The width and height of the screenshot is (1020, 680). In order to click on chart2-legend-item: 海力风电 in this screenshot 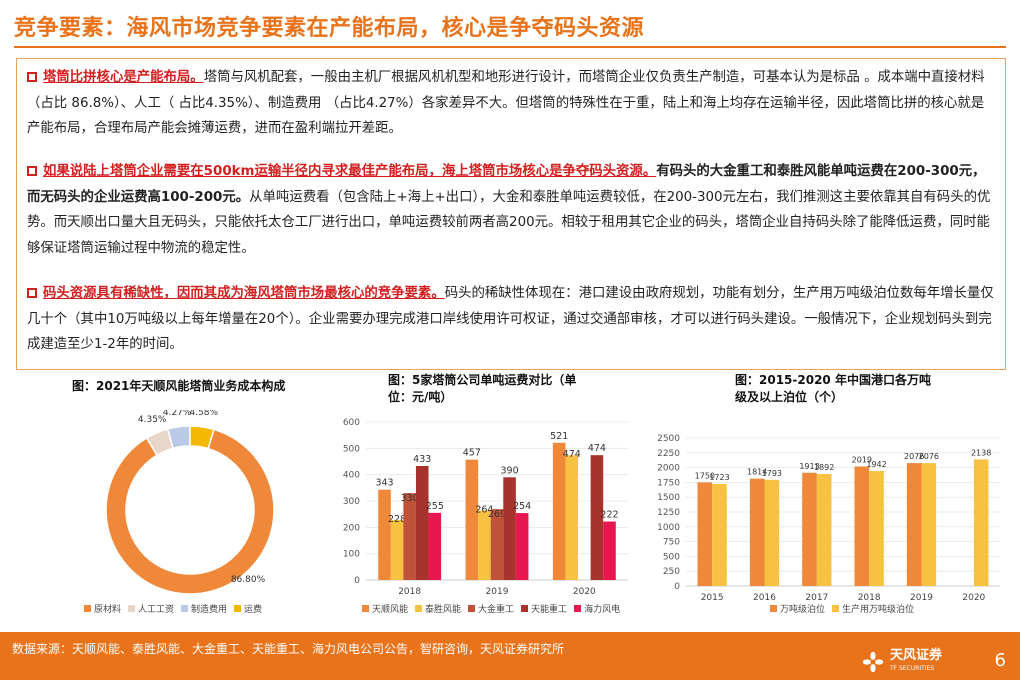, I will do `click(597, 608)`.